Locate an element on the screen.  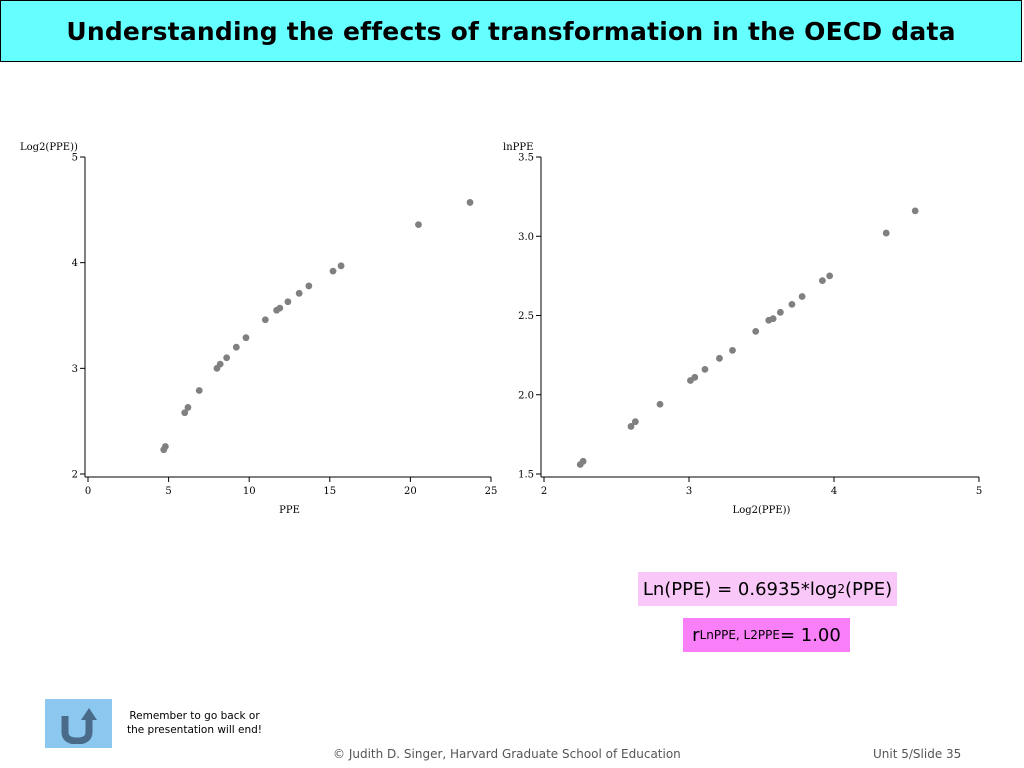
chart2-x-tick-label: 2 is located at coordinates (544, 491).